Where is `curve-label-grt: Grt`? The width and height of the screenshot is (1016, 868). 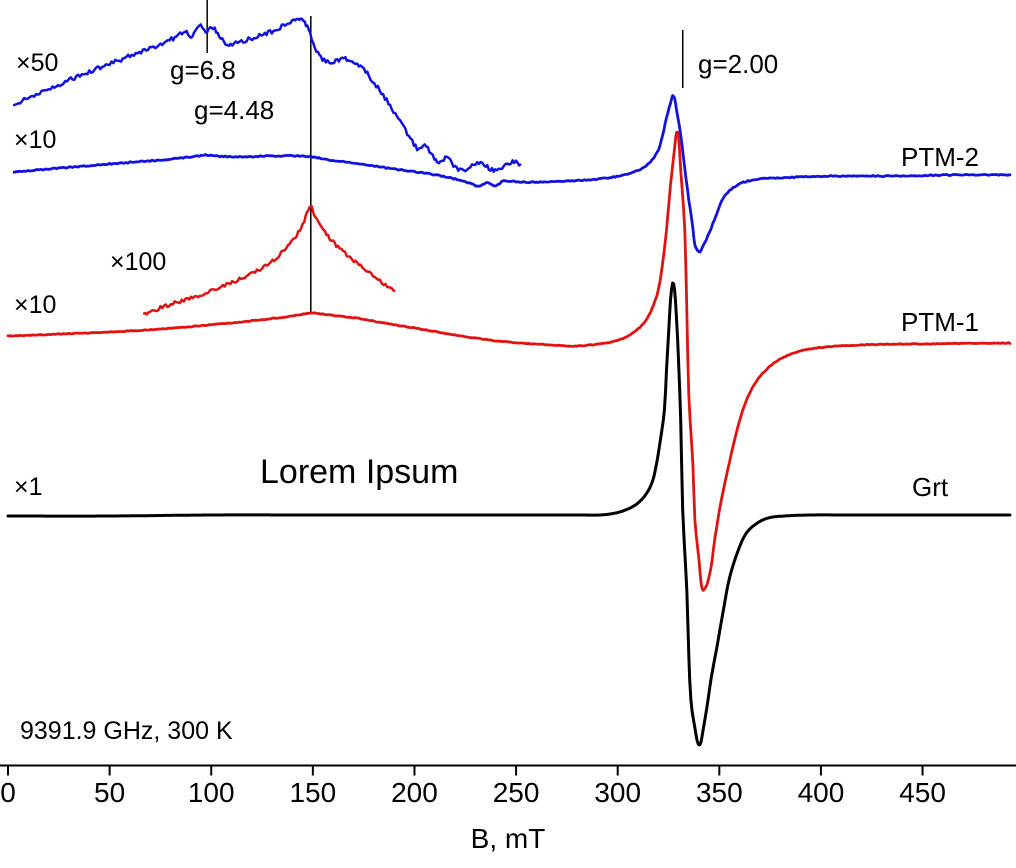
curve-label-grt: Grt is located at coordinates (930, 487).